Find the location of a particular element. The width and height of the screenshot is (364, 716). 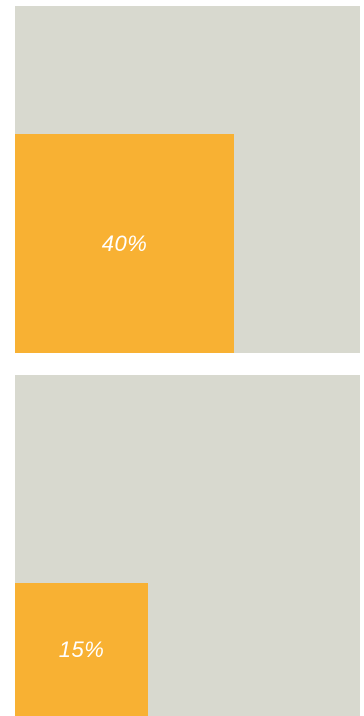

percentage-label-top: 40% is located at coordinates (124, 243).